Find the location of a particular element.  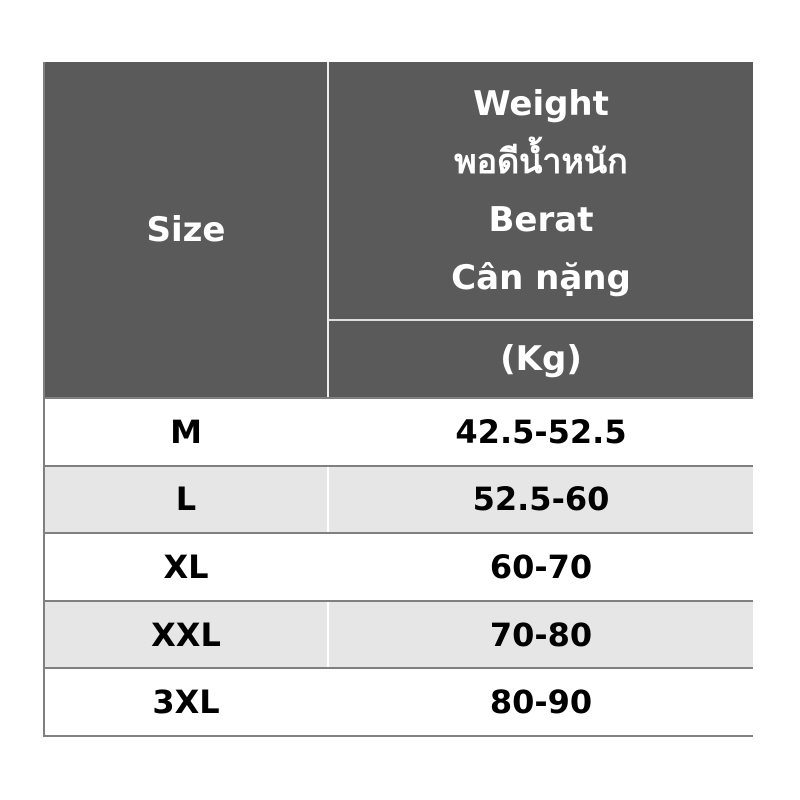

header-unit: (Kg) is located at coordinates (541, 359).